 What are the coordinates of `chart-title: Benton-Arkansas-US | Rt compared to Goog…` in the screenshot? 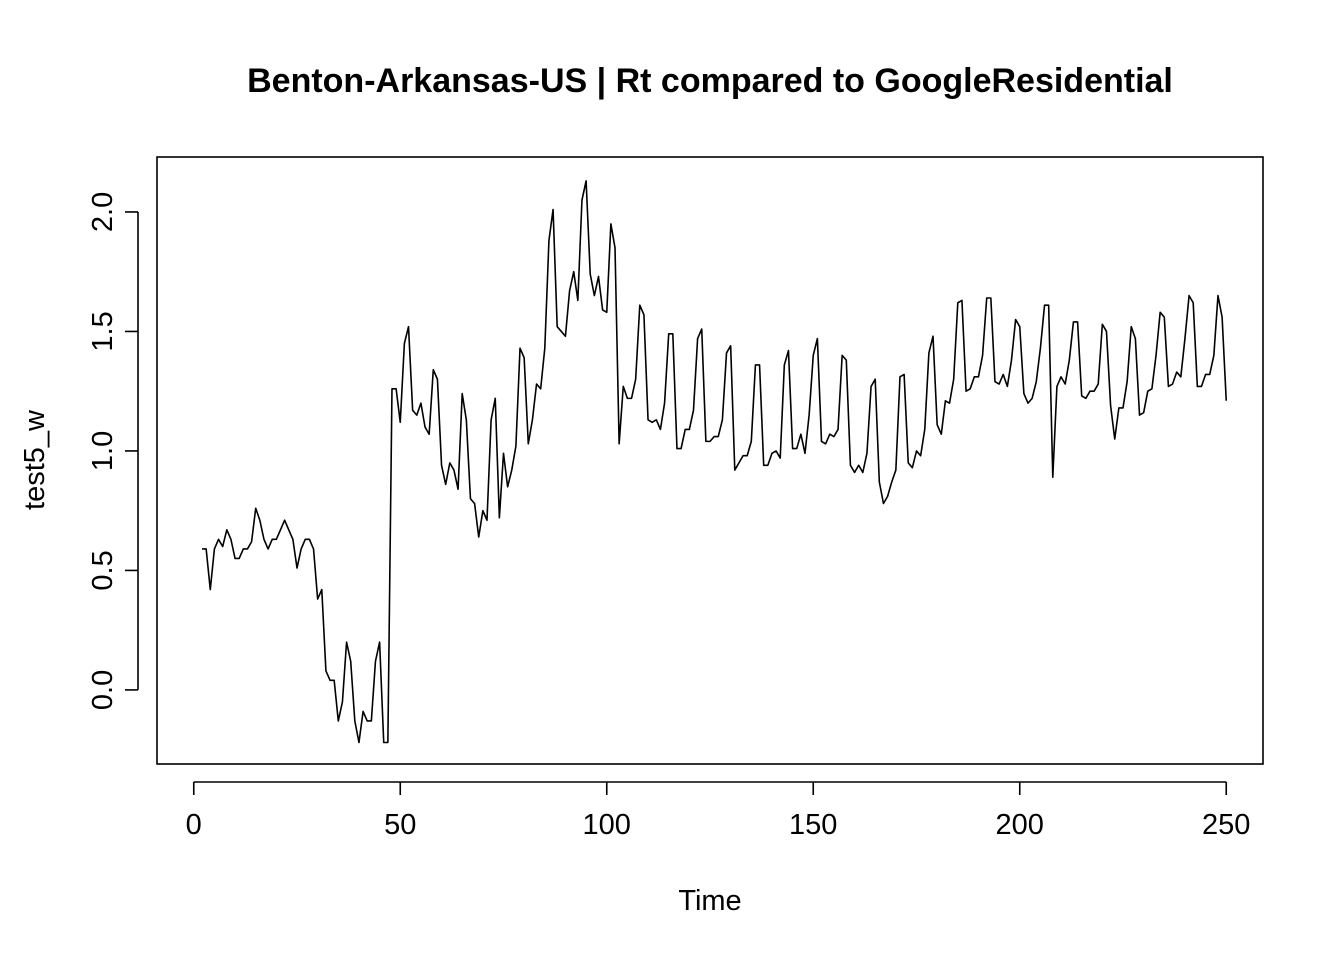 It's located at (710, 81).